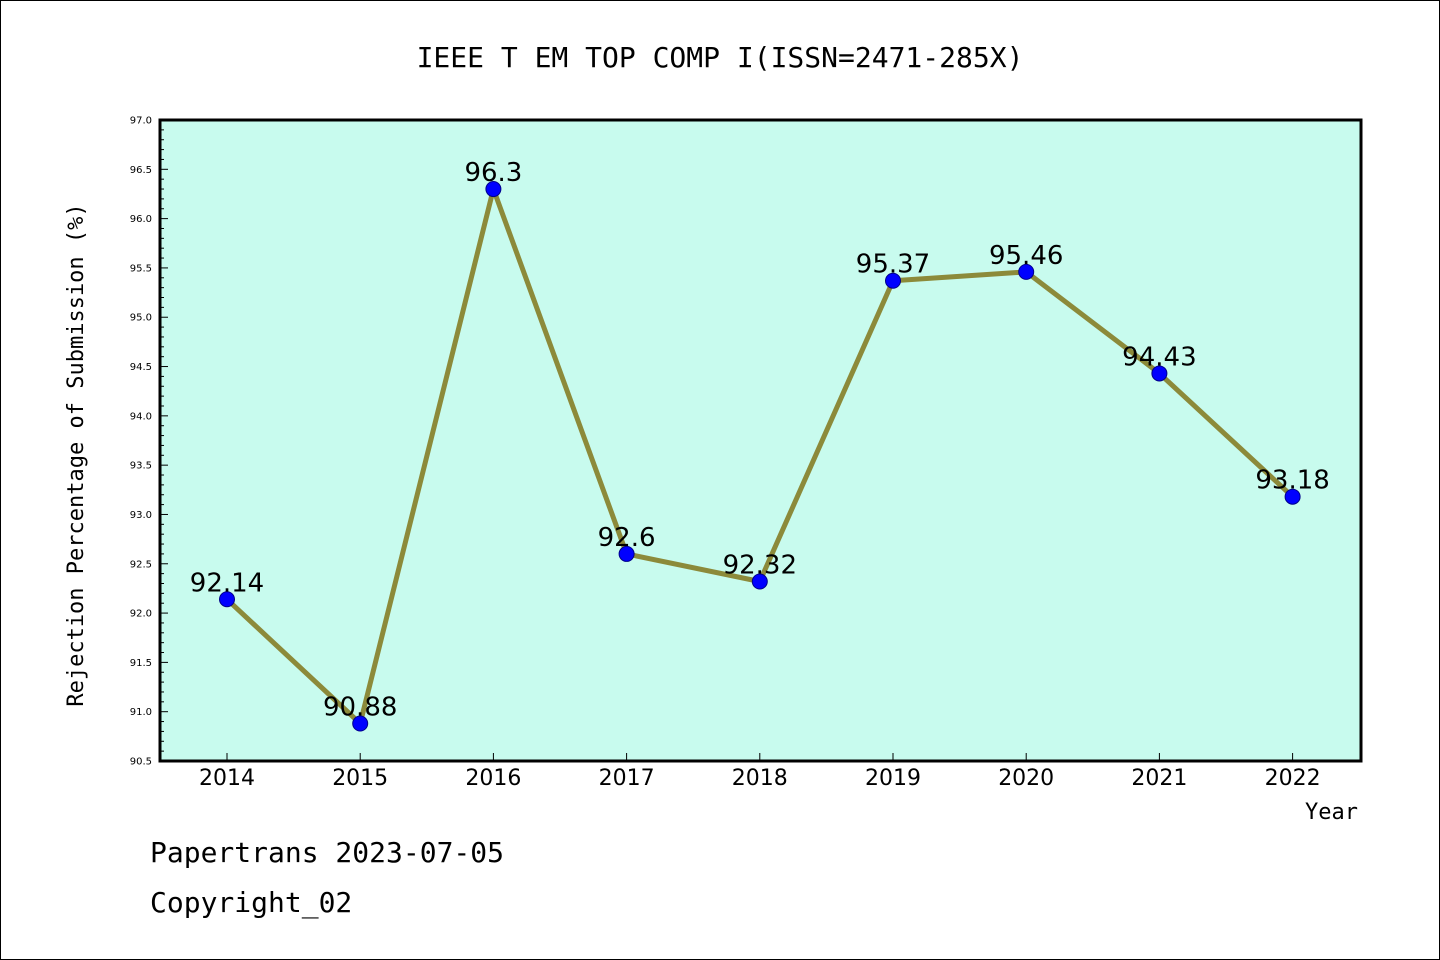  Describe the element at coordinates (227, 778) in the screenshot. I see `x-tick-label: 2014` at that location.